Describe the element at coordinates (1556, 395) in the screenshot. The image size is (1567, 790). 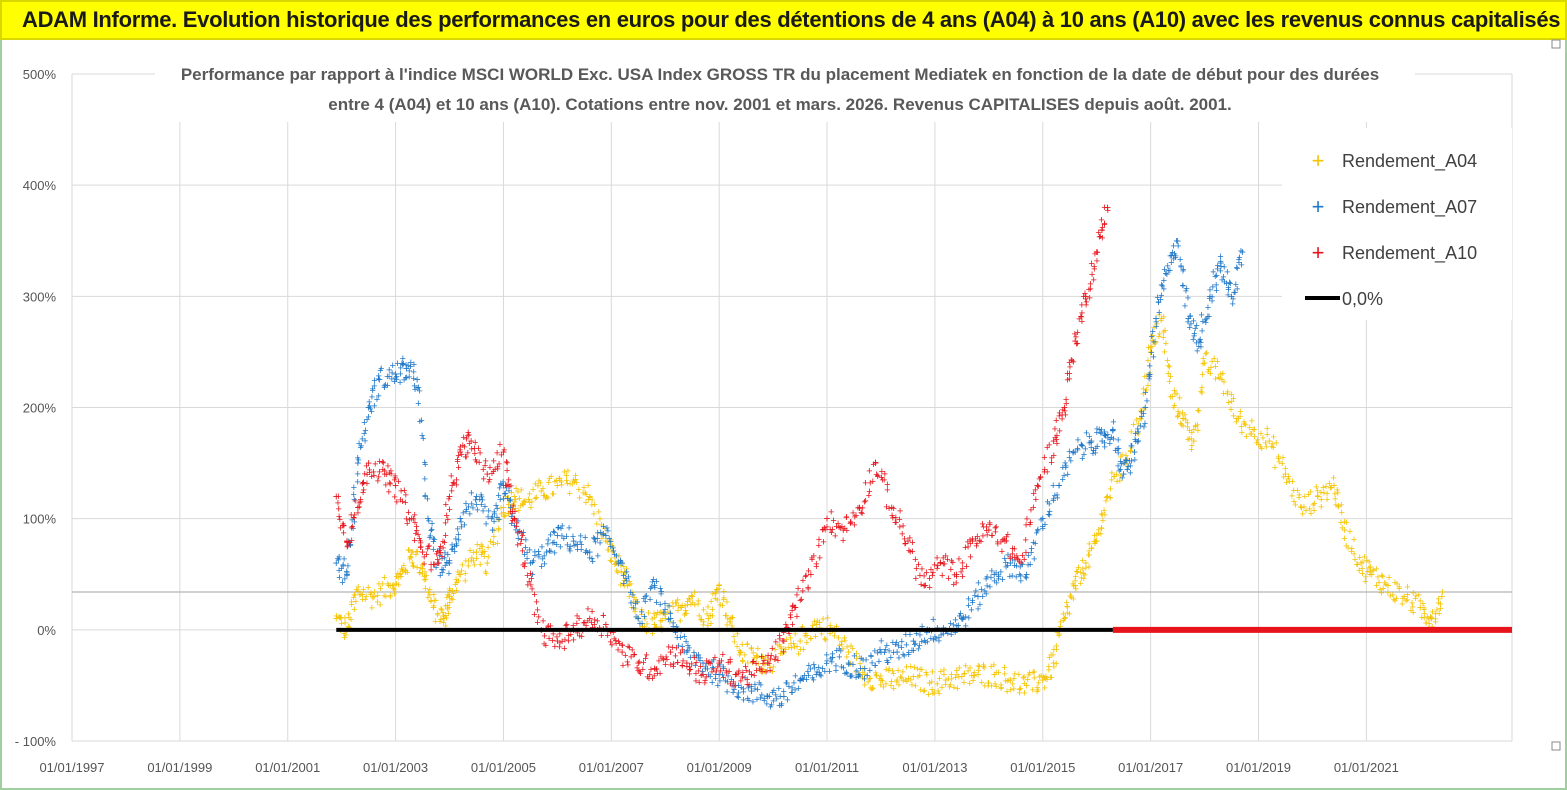
I see `scroll-handle` at that location.